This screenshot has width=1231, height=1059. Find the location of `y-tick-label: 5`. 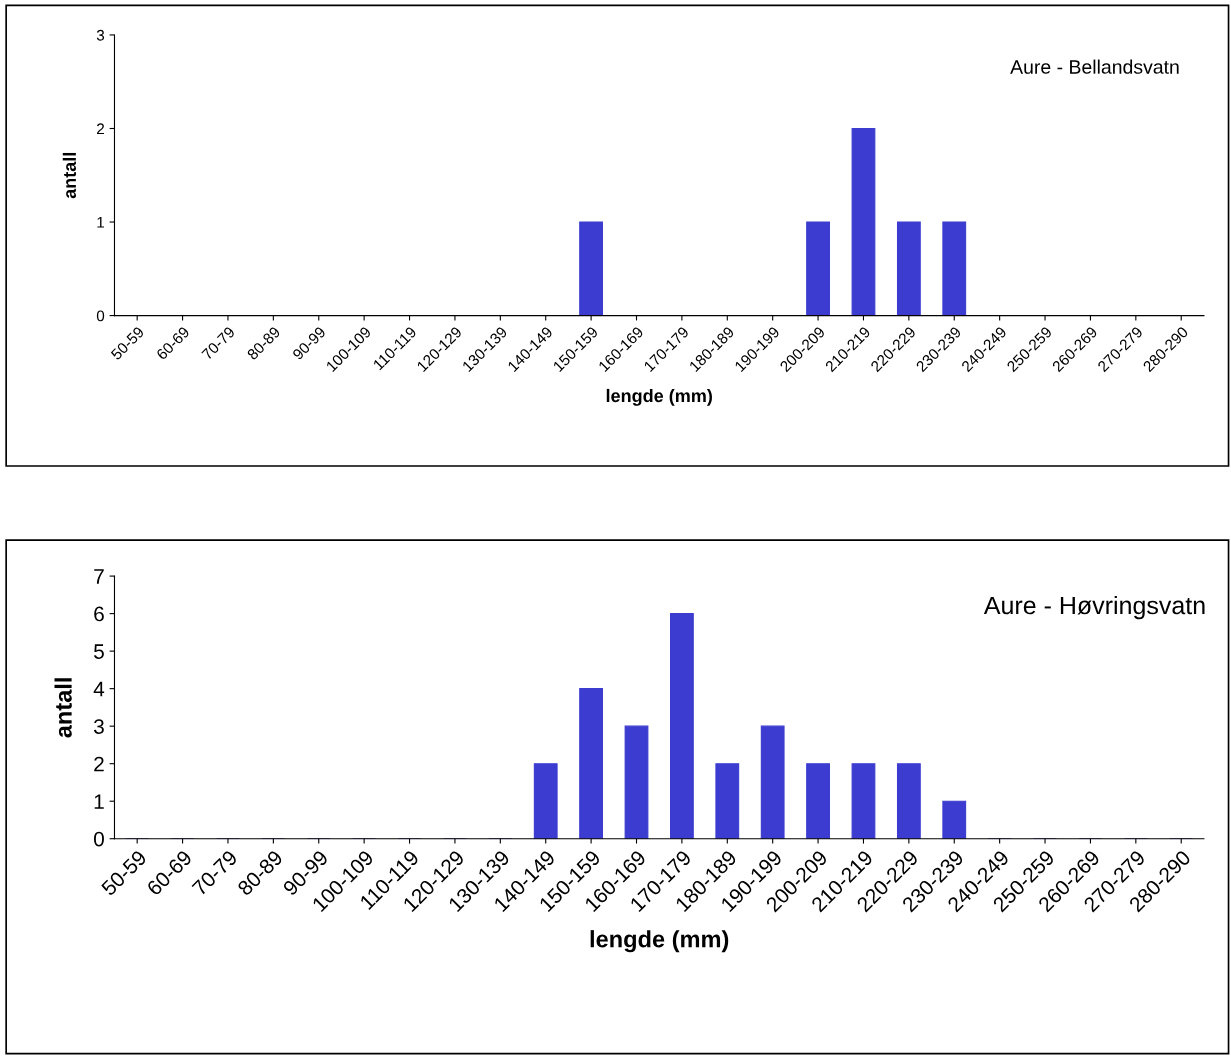

y-tick-label: 5 is located at coordinates (99, 651).